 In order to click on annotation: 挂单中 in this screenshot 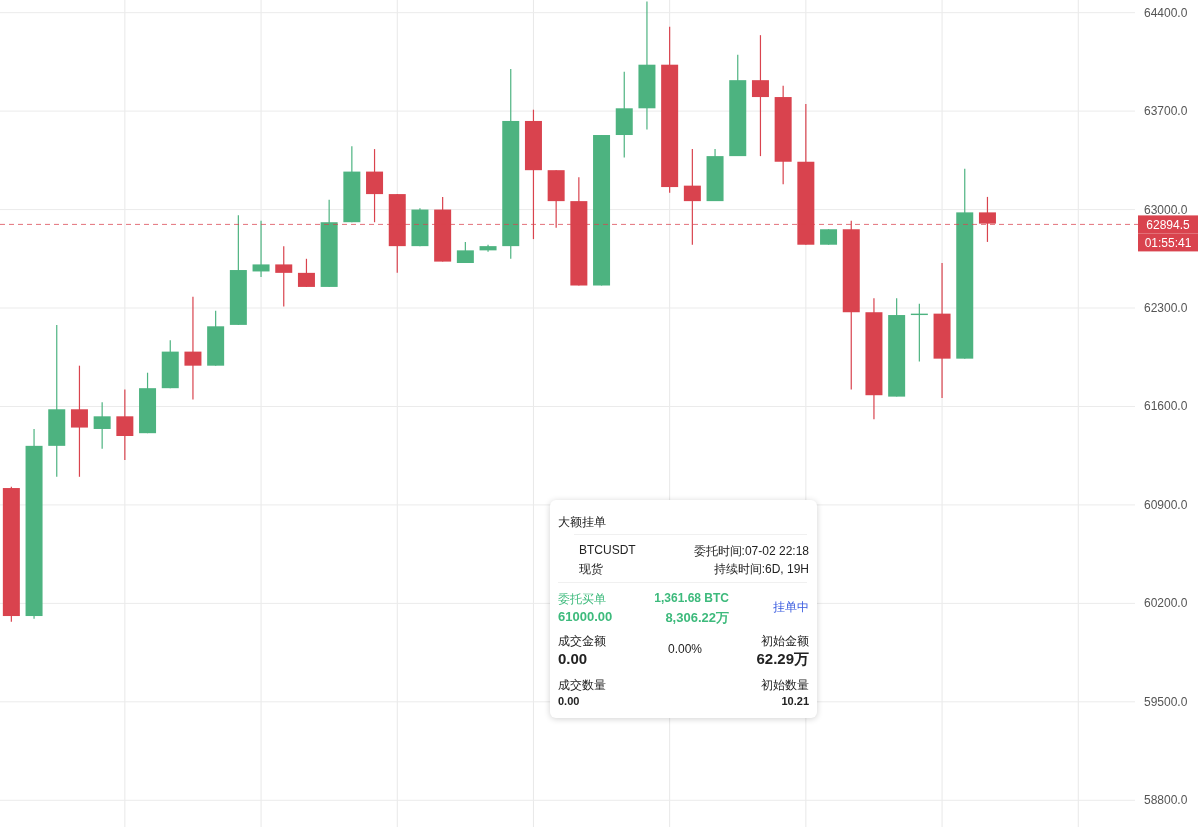, I will do `click(791, 607)`.